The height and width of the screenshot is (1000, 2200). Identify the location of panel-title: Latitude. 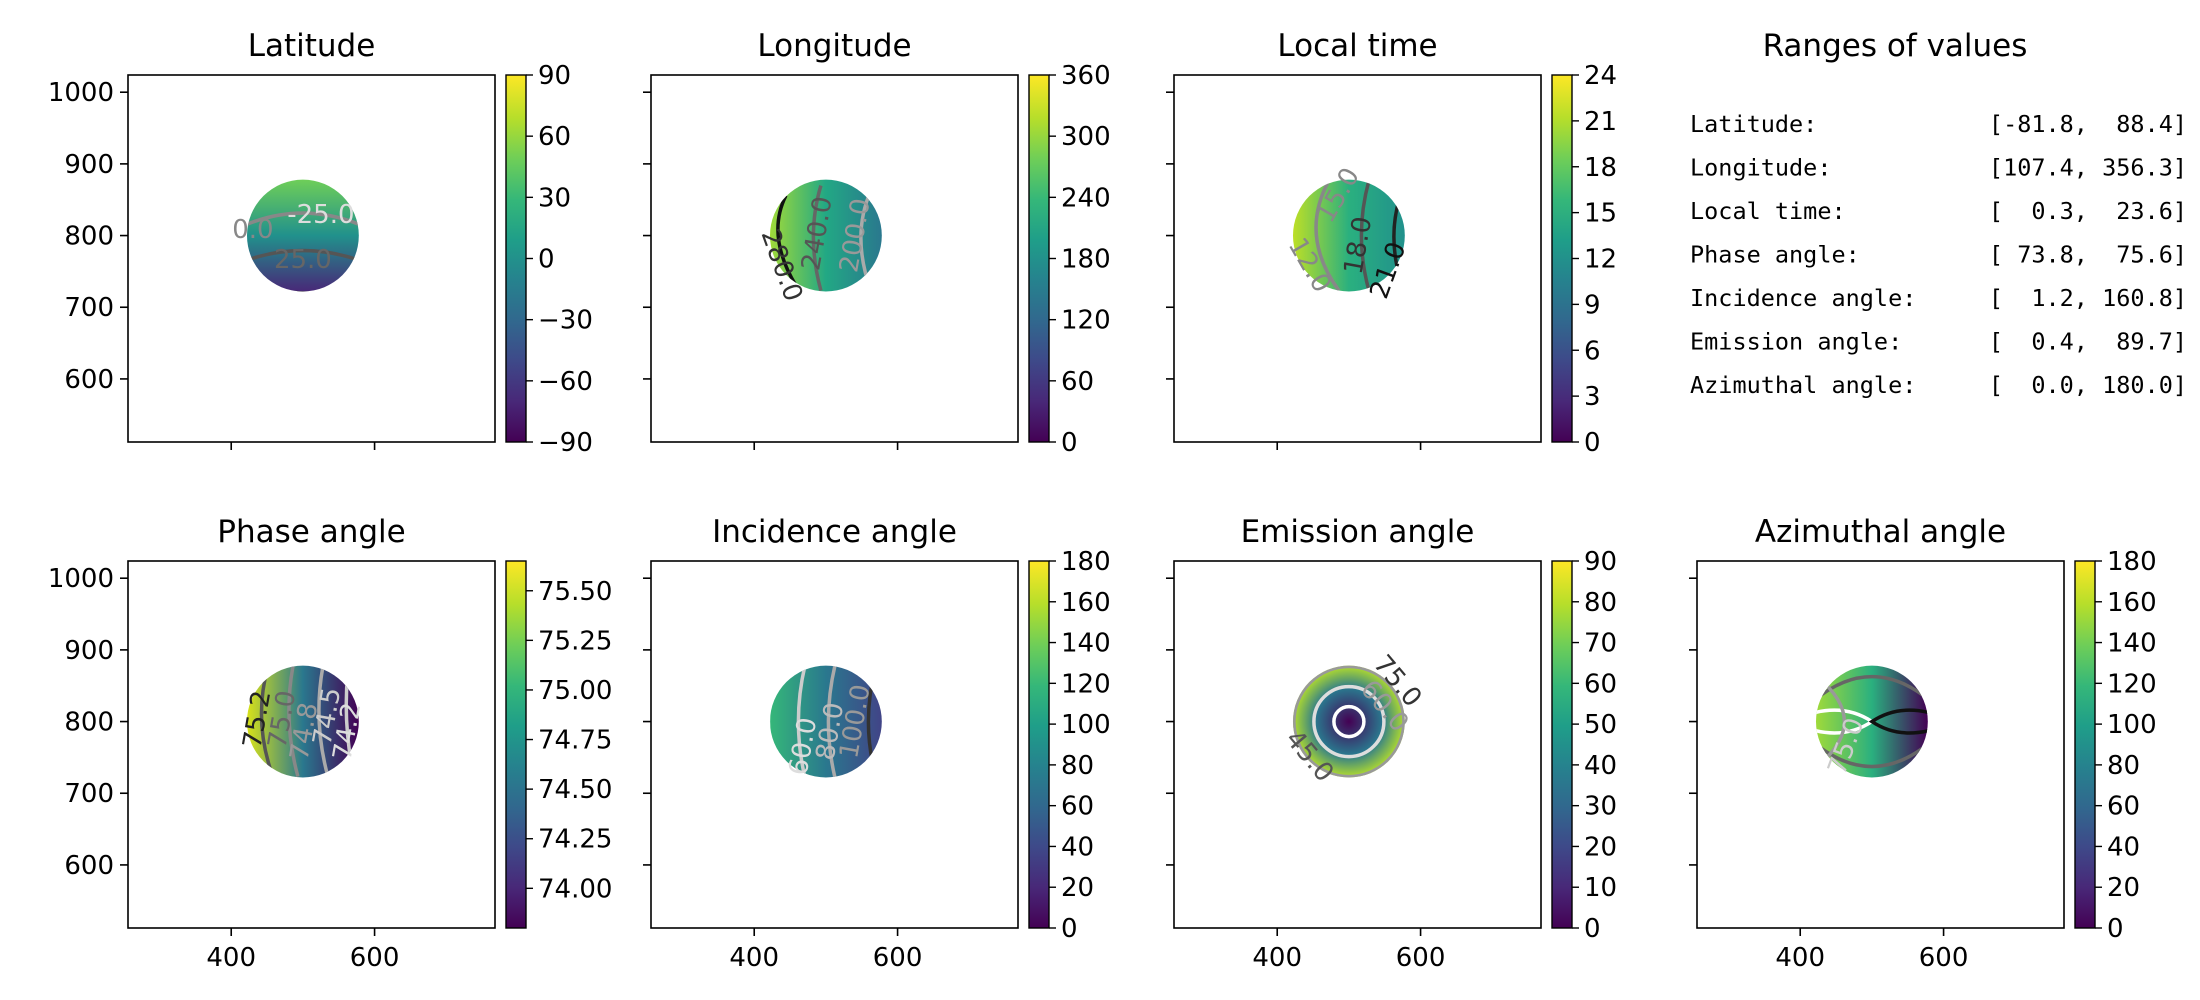
(312, 46).